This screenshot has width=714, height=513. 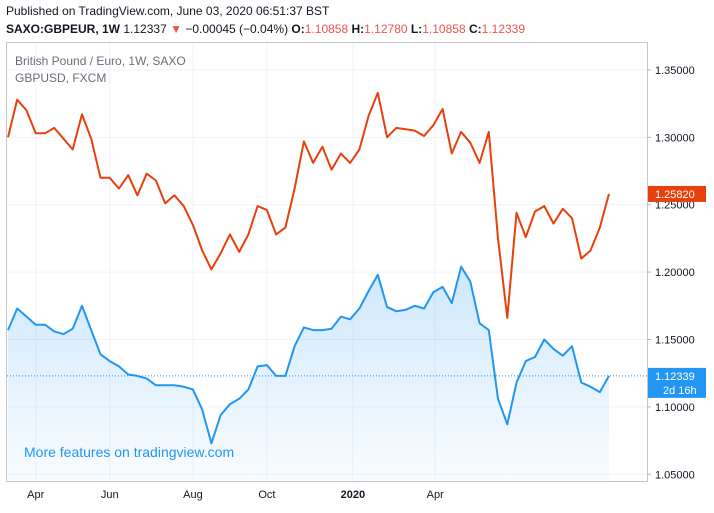 I want to click on gbpeur-last-badge, so click(x=677, y=382).